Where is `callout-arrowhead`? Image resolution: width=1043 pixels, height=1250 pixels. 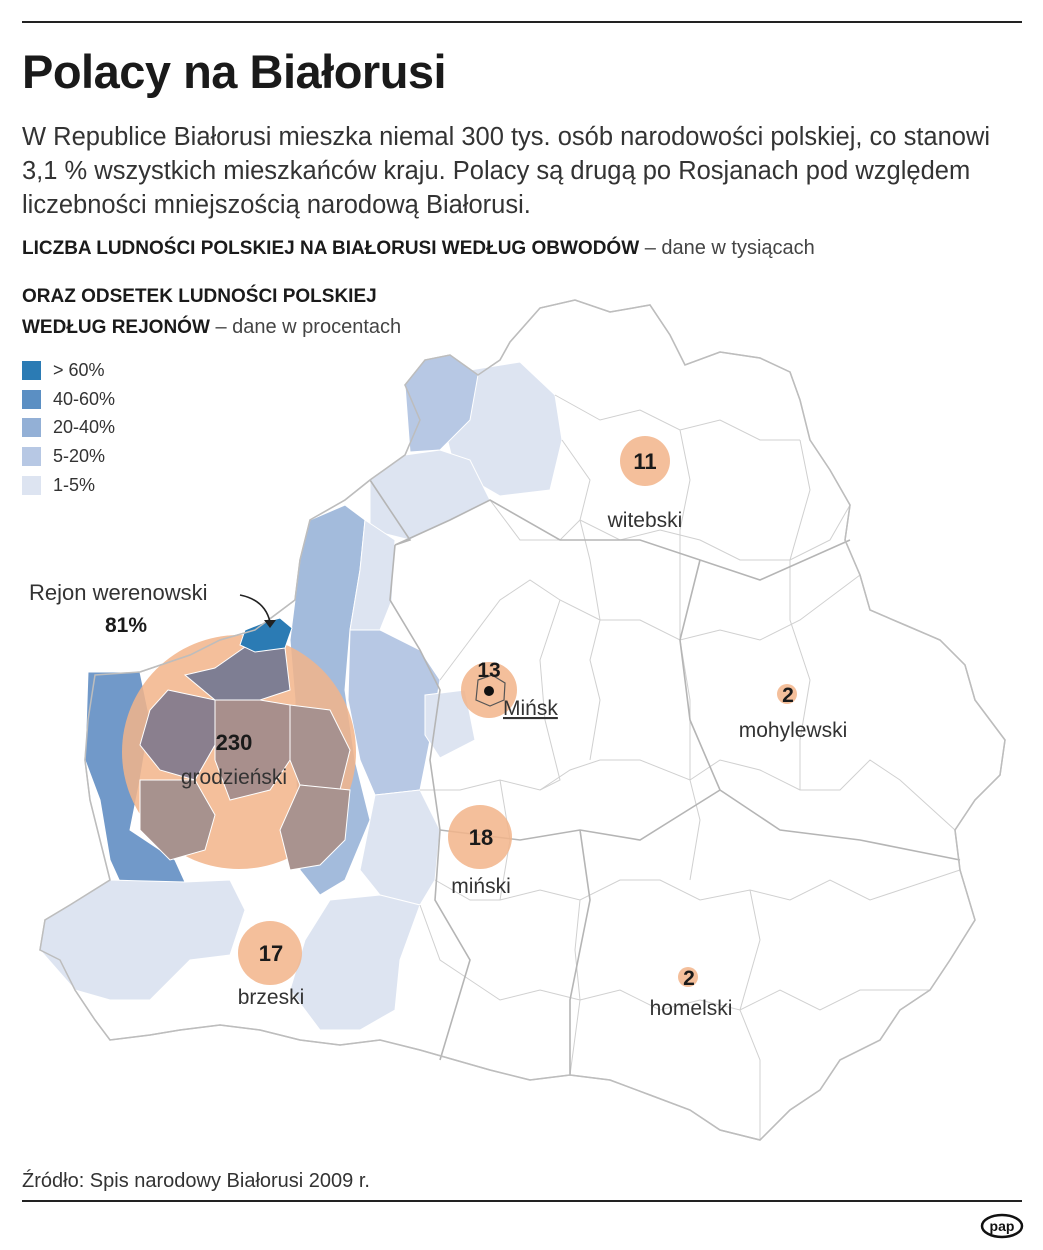
callout-arrowhead is located at coordinates (270, 624).